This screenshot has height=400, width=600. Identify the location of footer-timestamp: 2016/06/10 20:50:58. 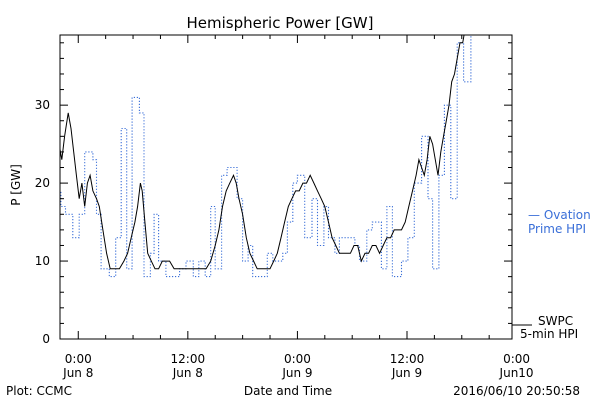
(516, 391).